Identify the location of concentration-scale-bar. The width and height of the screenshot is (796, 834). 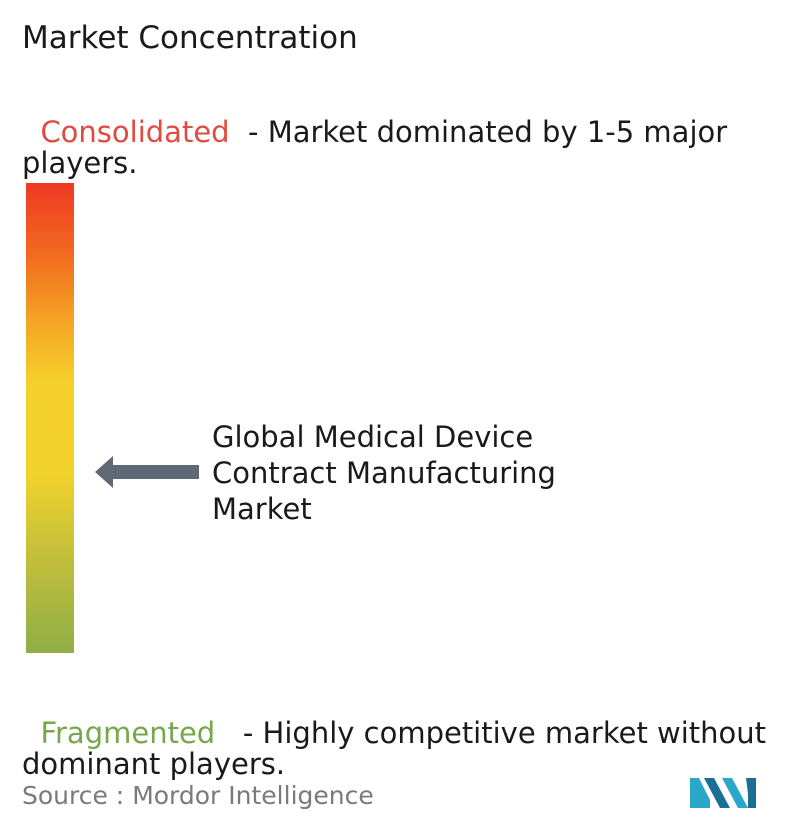
(50, 418).